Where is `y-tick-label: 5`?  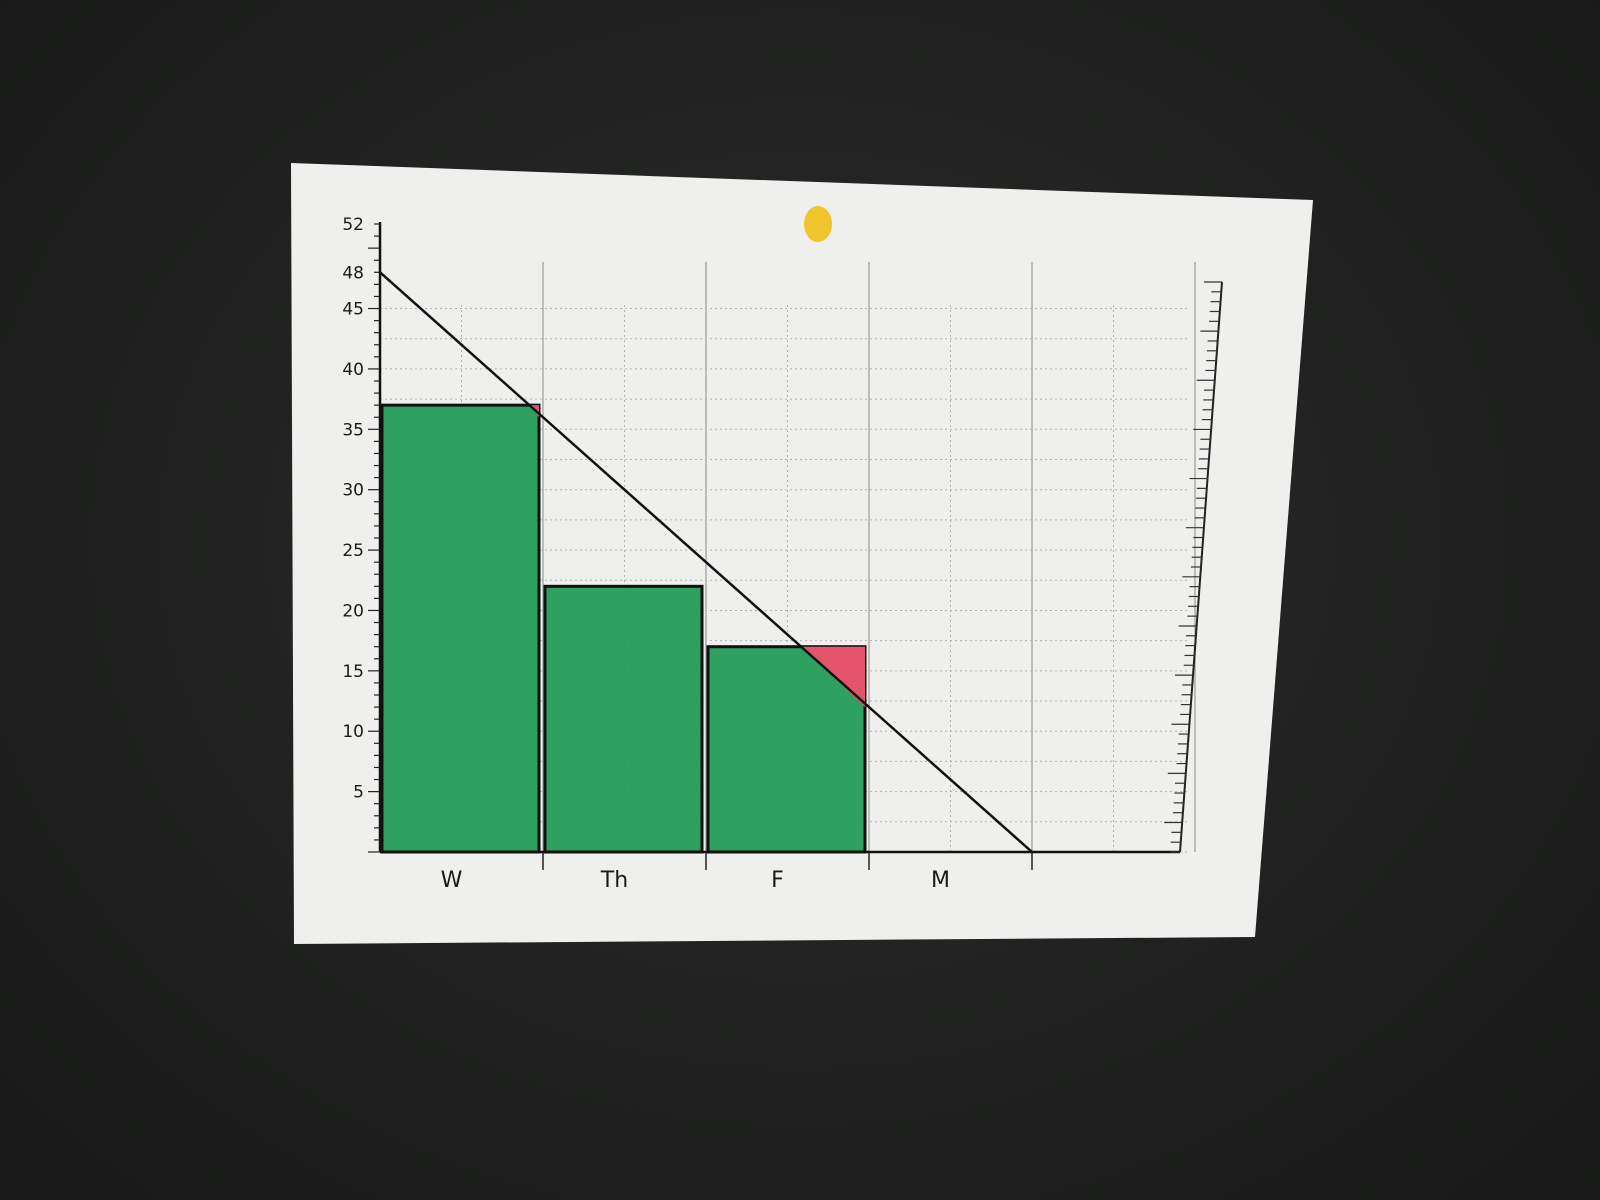 y-tick-label: 5 is located at coordinates (358, 793).